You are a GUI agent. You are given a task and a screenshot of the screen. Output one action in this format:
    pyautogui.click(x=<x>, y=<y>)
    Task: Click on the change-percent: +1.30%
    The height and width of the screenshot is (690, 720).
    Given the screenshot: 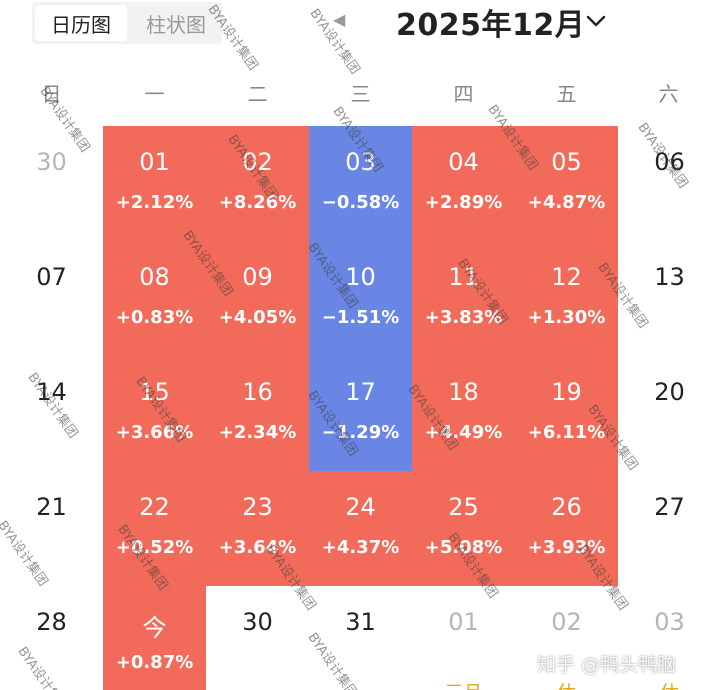 What is the action you would take?
    pyautogui.click(x=566, y=317)
    